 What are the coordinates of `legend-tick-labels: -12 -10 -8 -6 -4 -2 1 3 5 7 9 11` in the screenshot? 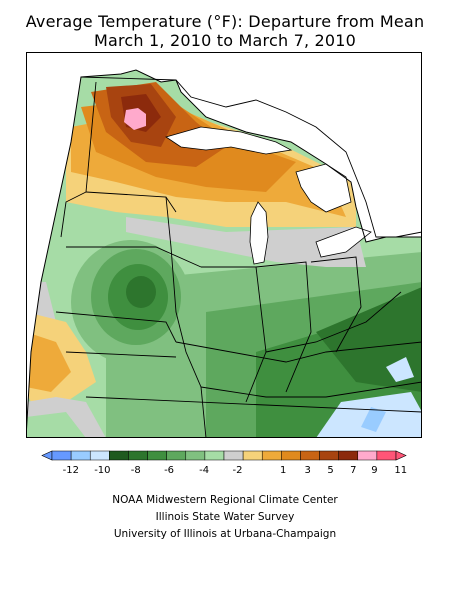 It's located at (235, 470).